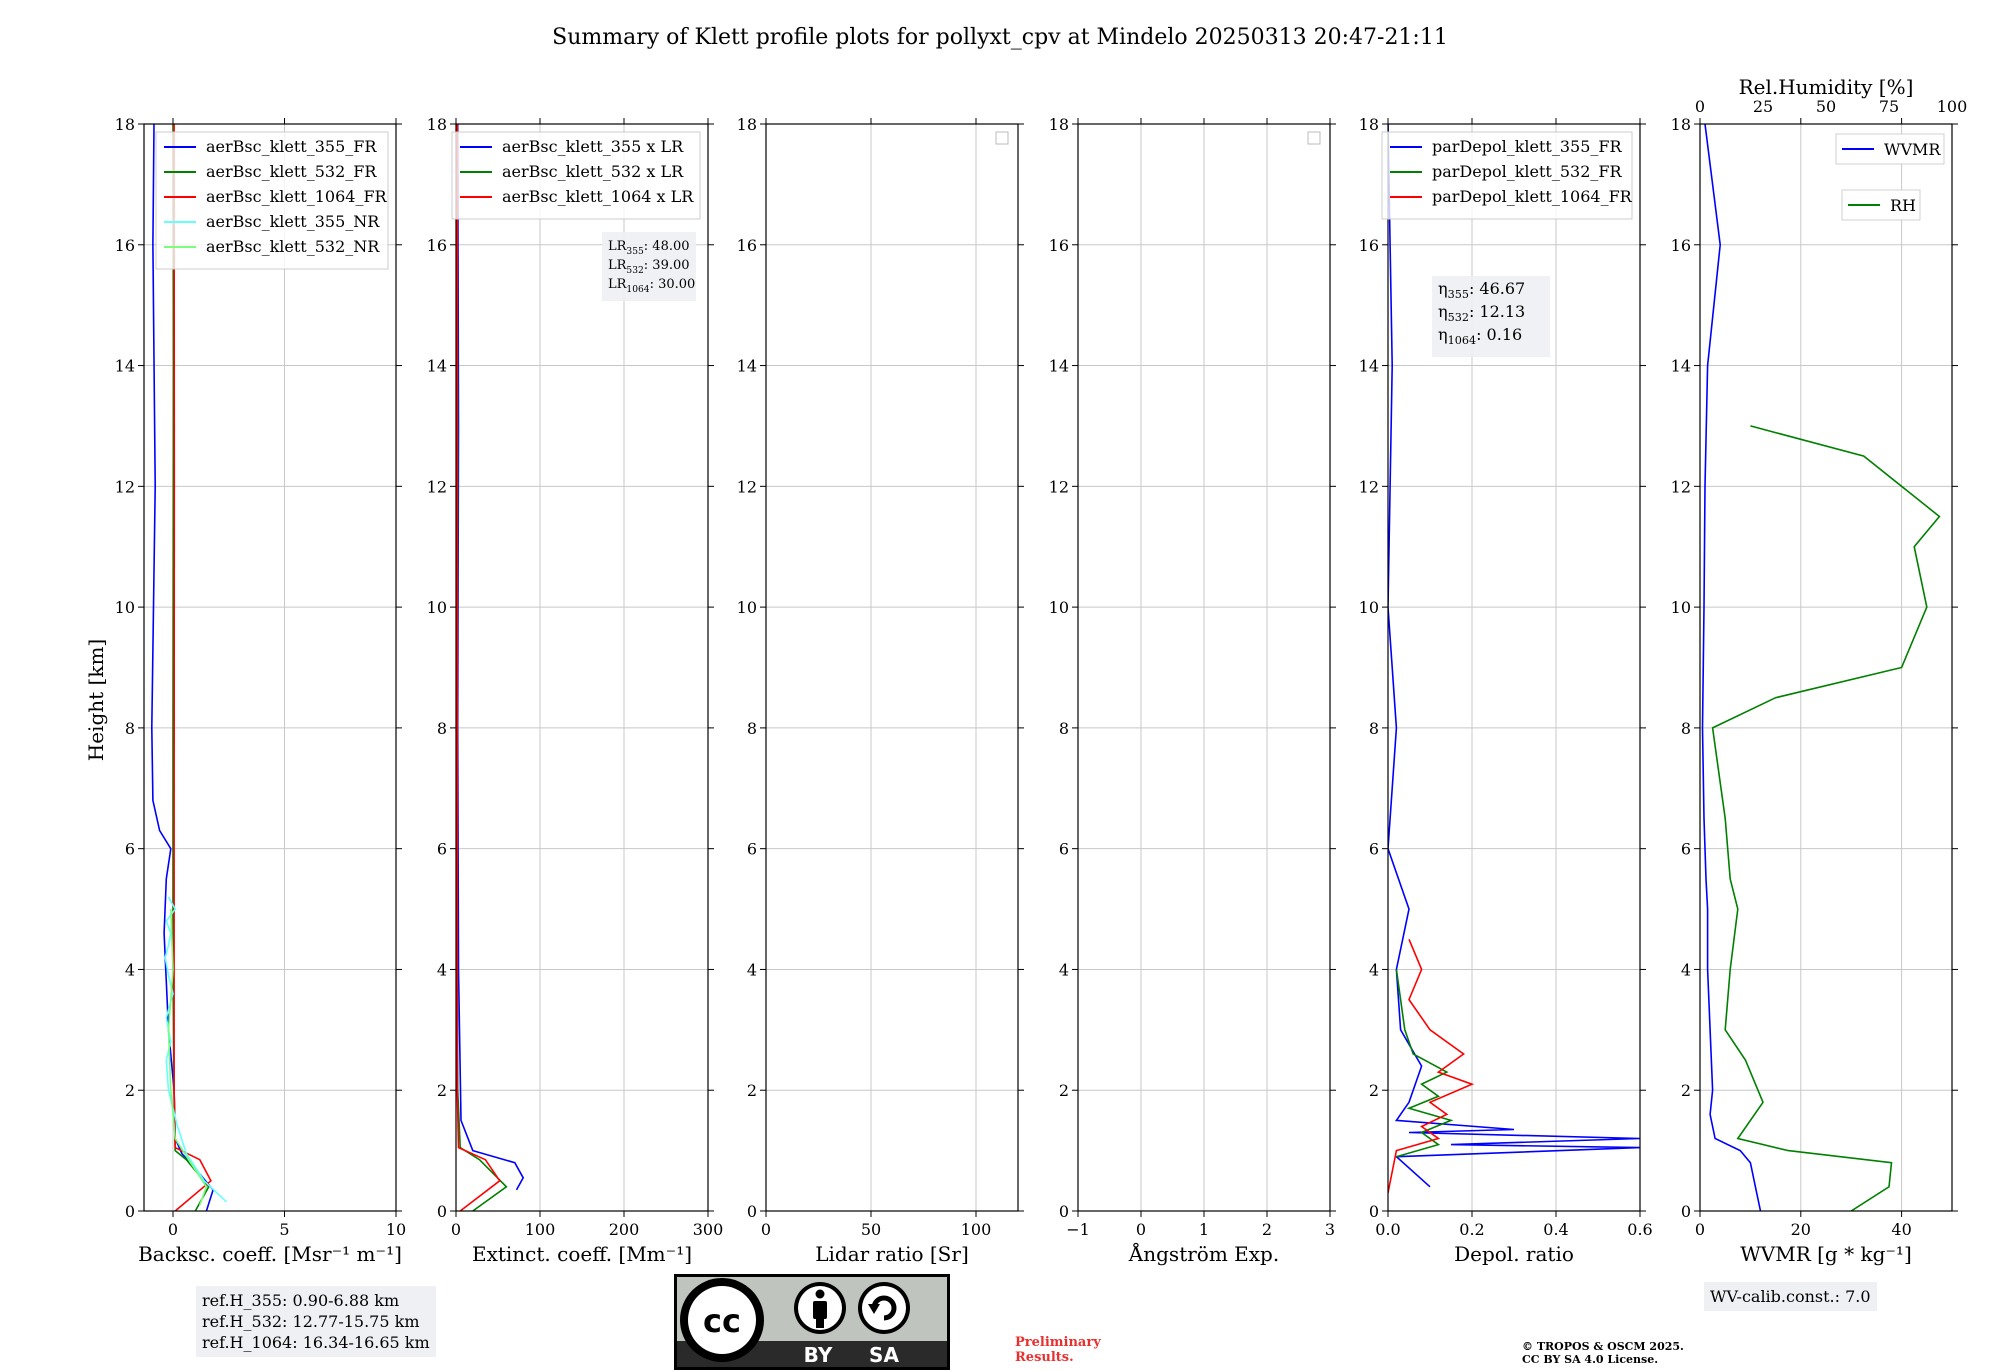  Describe the element at coordinates (270, 1254) in the screenshot. I see `x-axis-label: Backsc. coeff. [Msr⁻¹ m⁻¹]` at that location.